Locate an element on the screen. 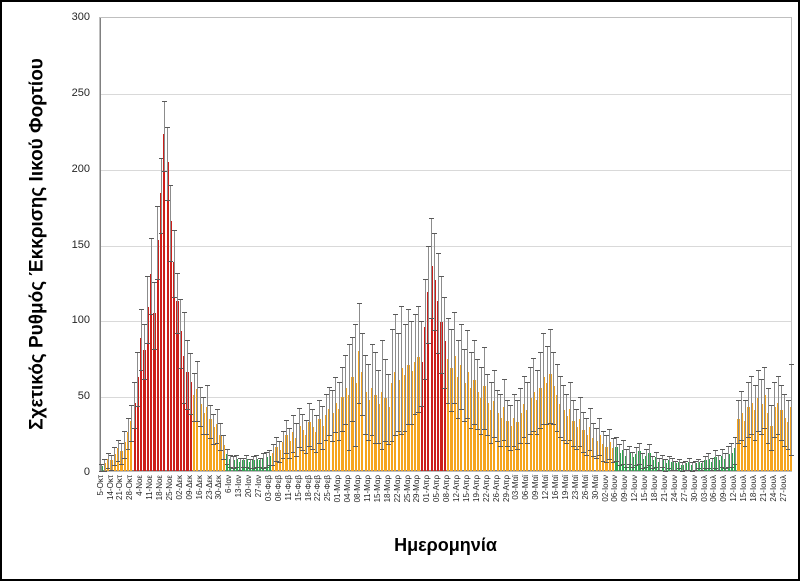 The width and height of the screenshot is (800, 581). y-tick-label: 50 is located at coordinates (83, 396).